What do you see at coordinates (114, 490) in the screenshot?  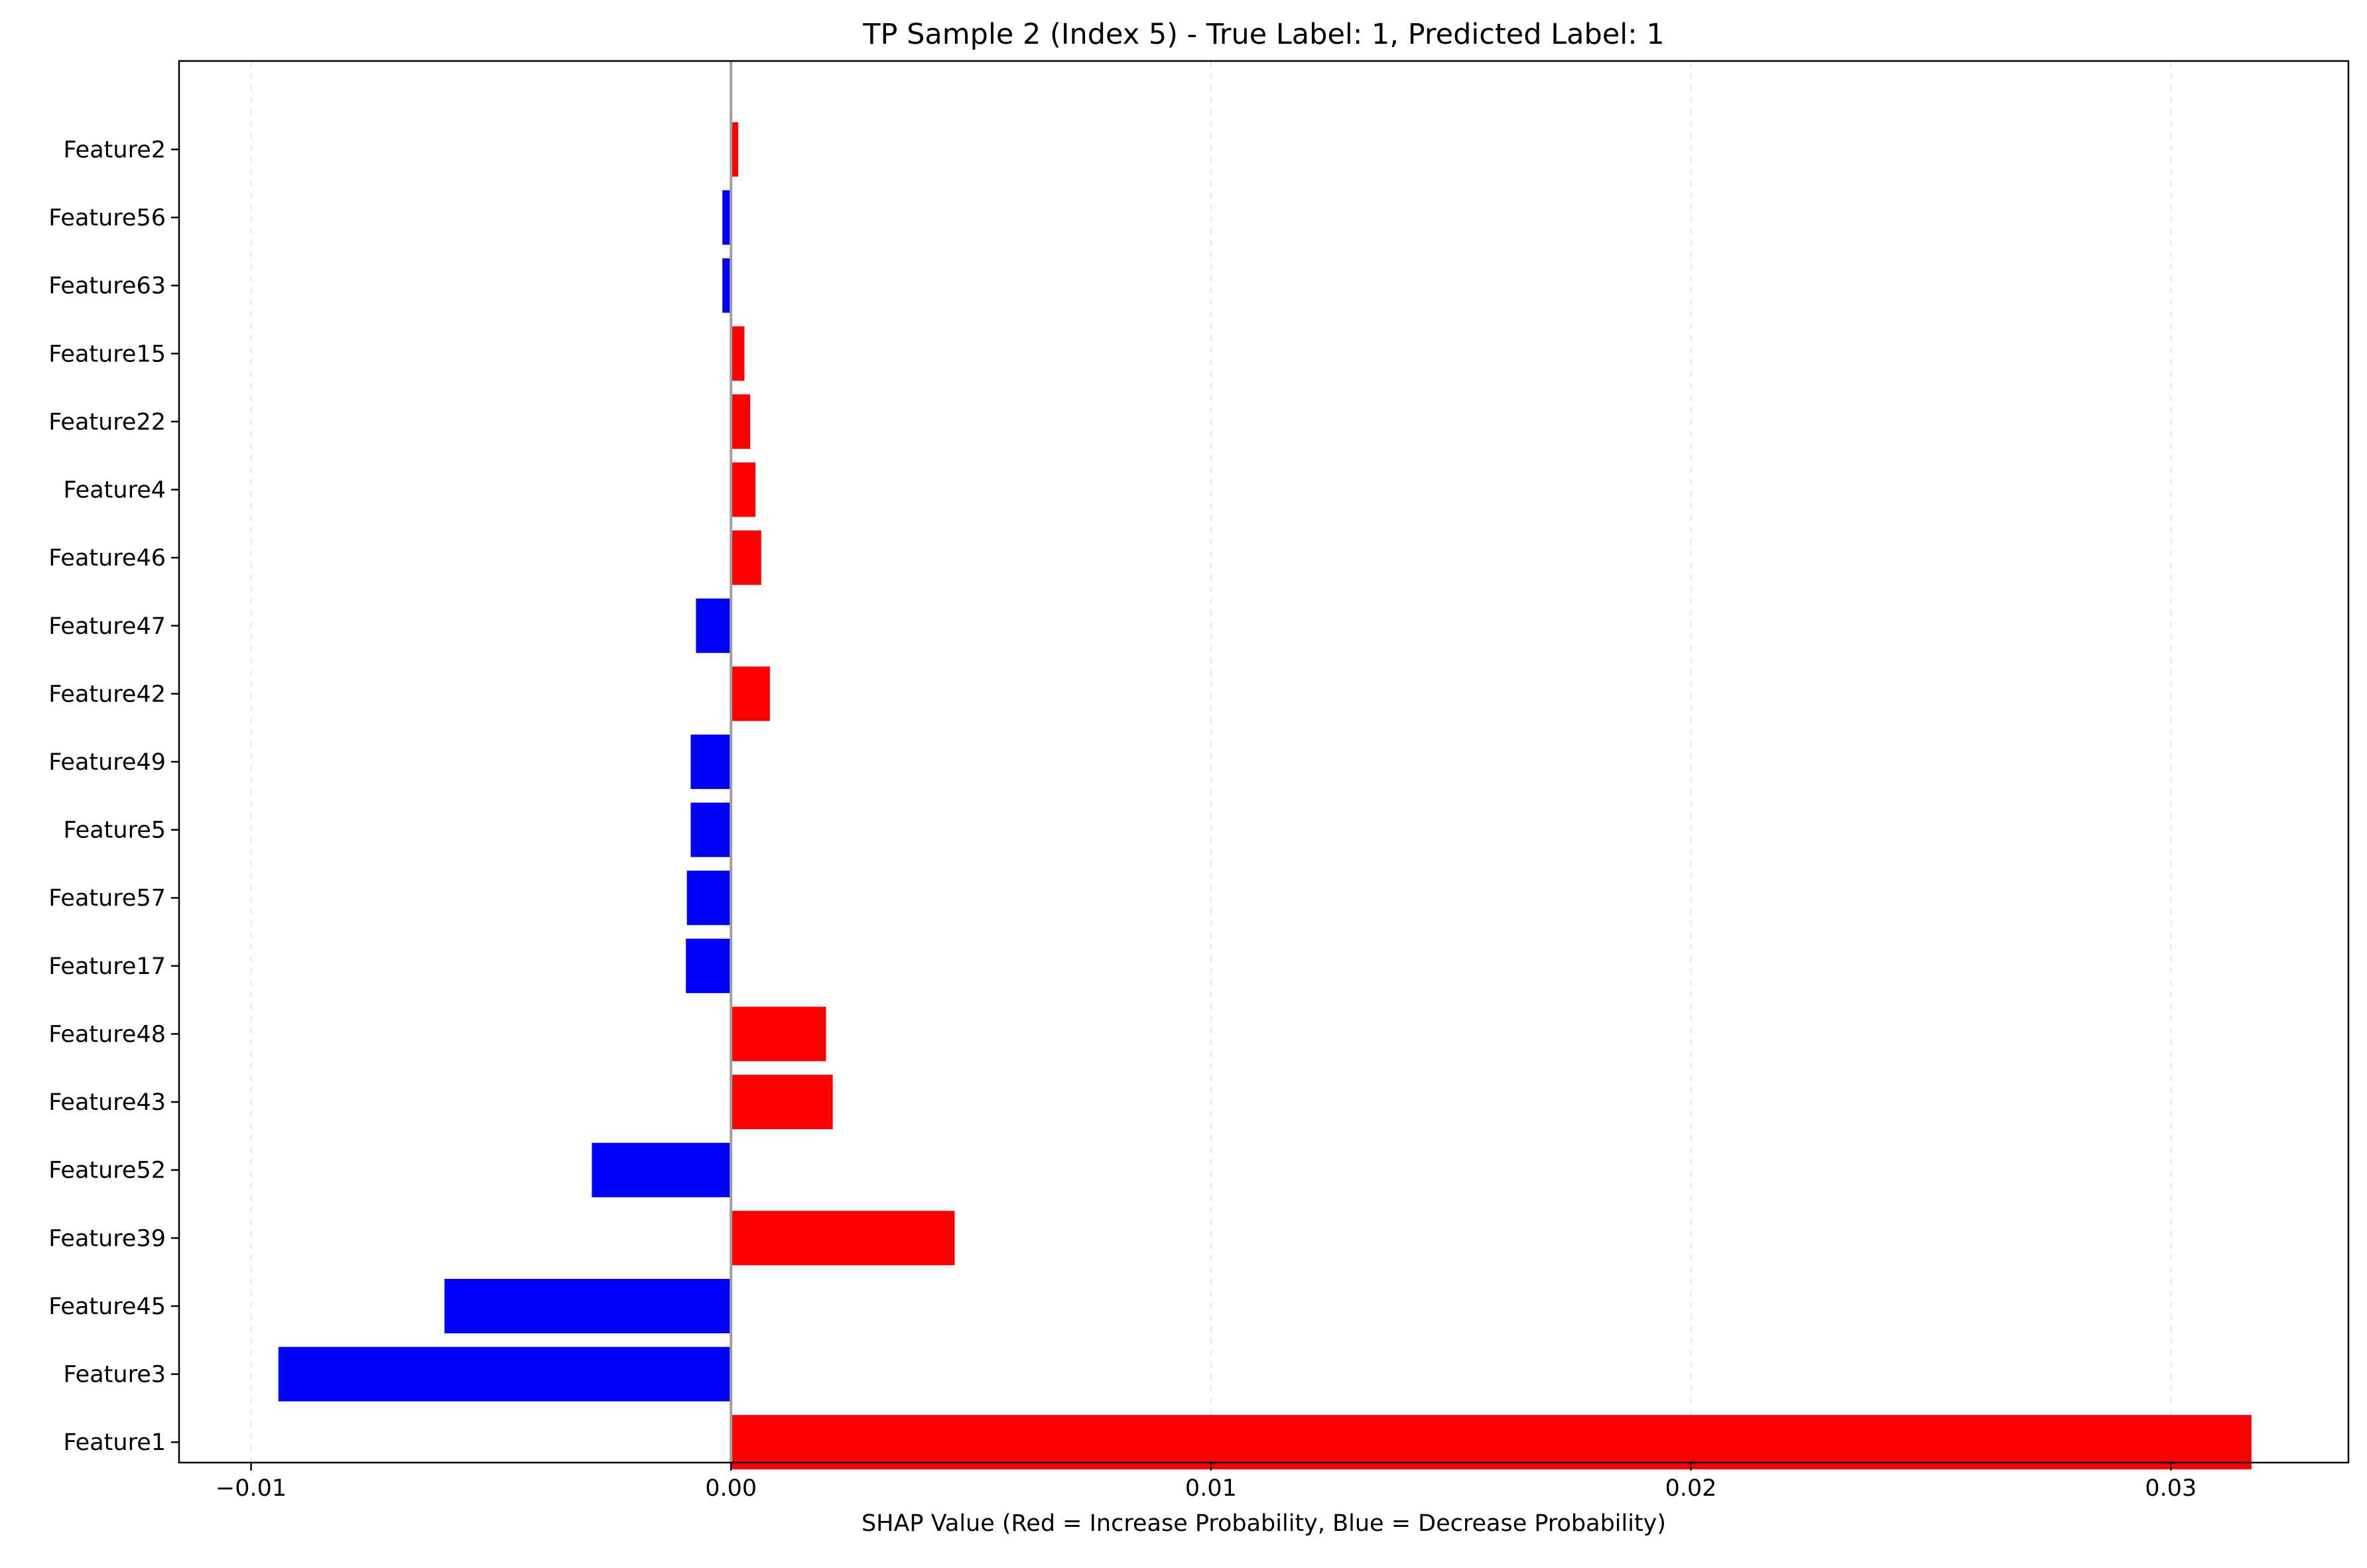 I see `y-tick-label: Feature4` at bounding box center [114, 490].